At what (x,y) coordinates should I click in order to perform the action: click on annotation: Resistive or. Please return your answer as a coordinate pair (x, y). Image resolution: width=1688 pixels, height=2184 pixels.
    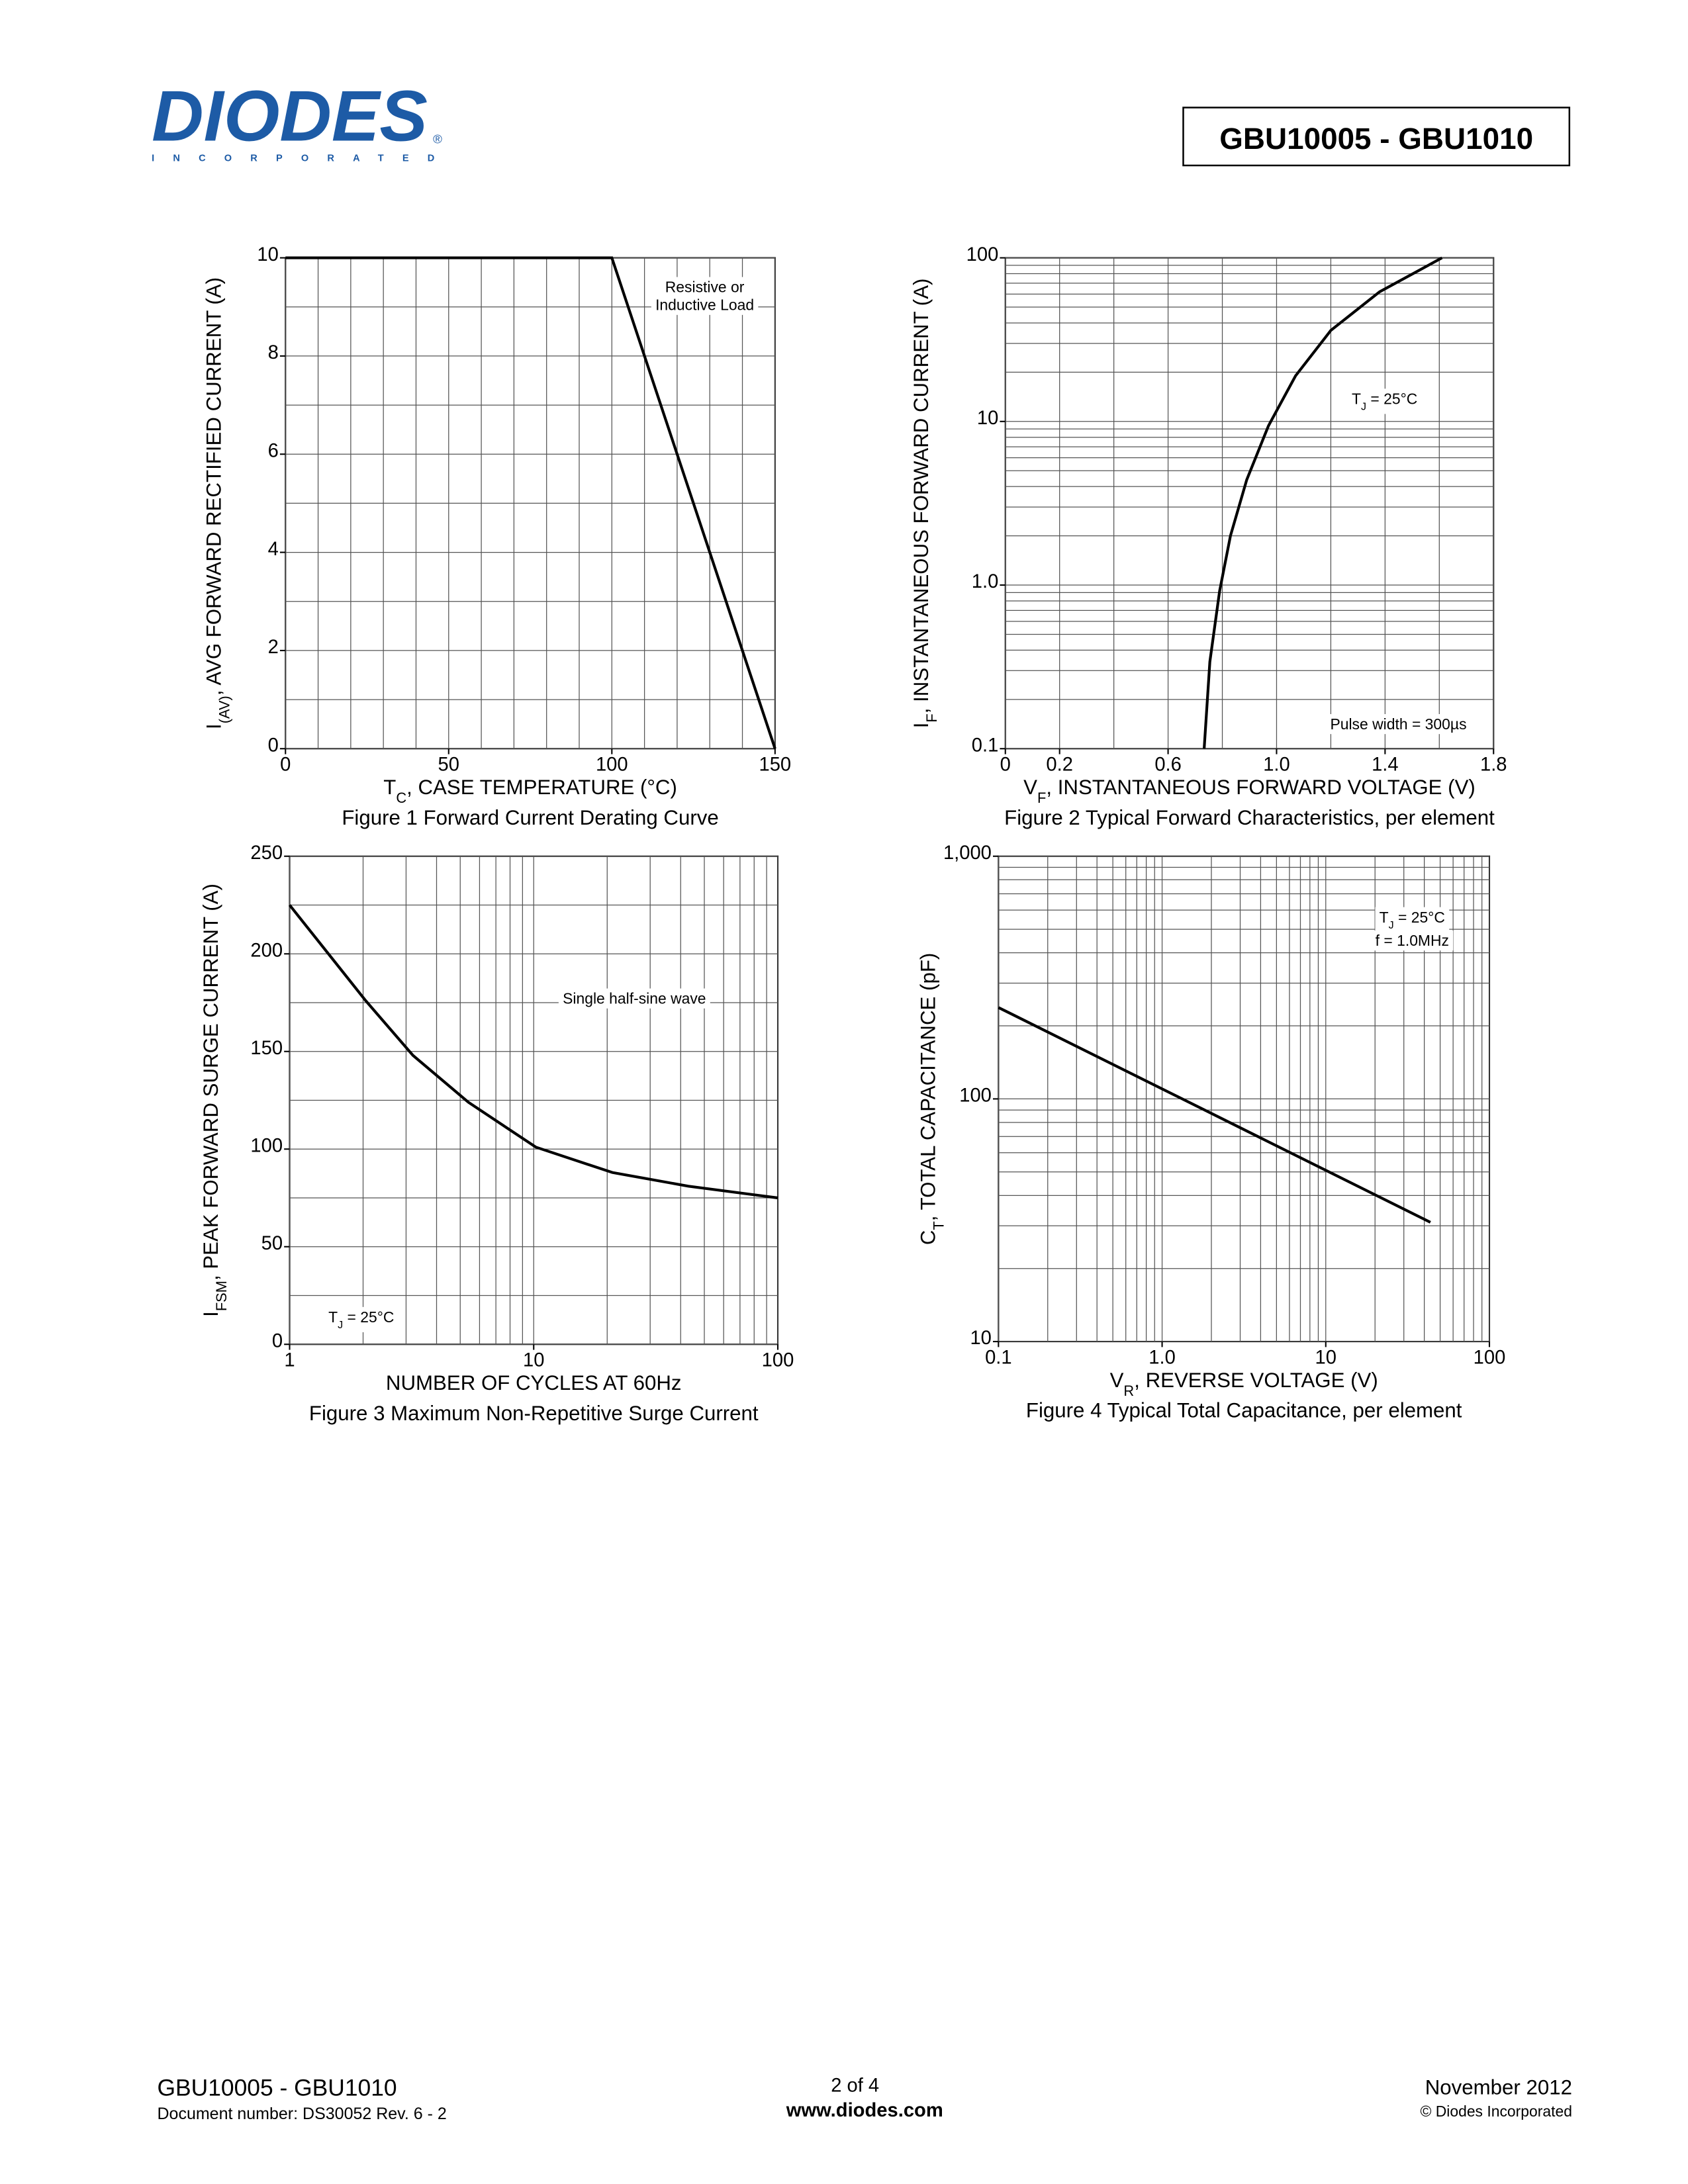
    Looking at the image, I should click on (705, 287).